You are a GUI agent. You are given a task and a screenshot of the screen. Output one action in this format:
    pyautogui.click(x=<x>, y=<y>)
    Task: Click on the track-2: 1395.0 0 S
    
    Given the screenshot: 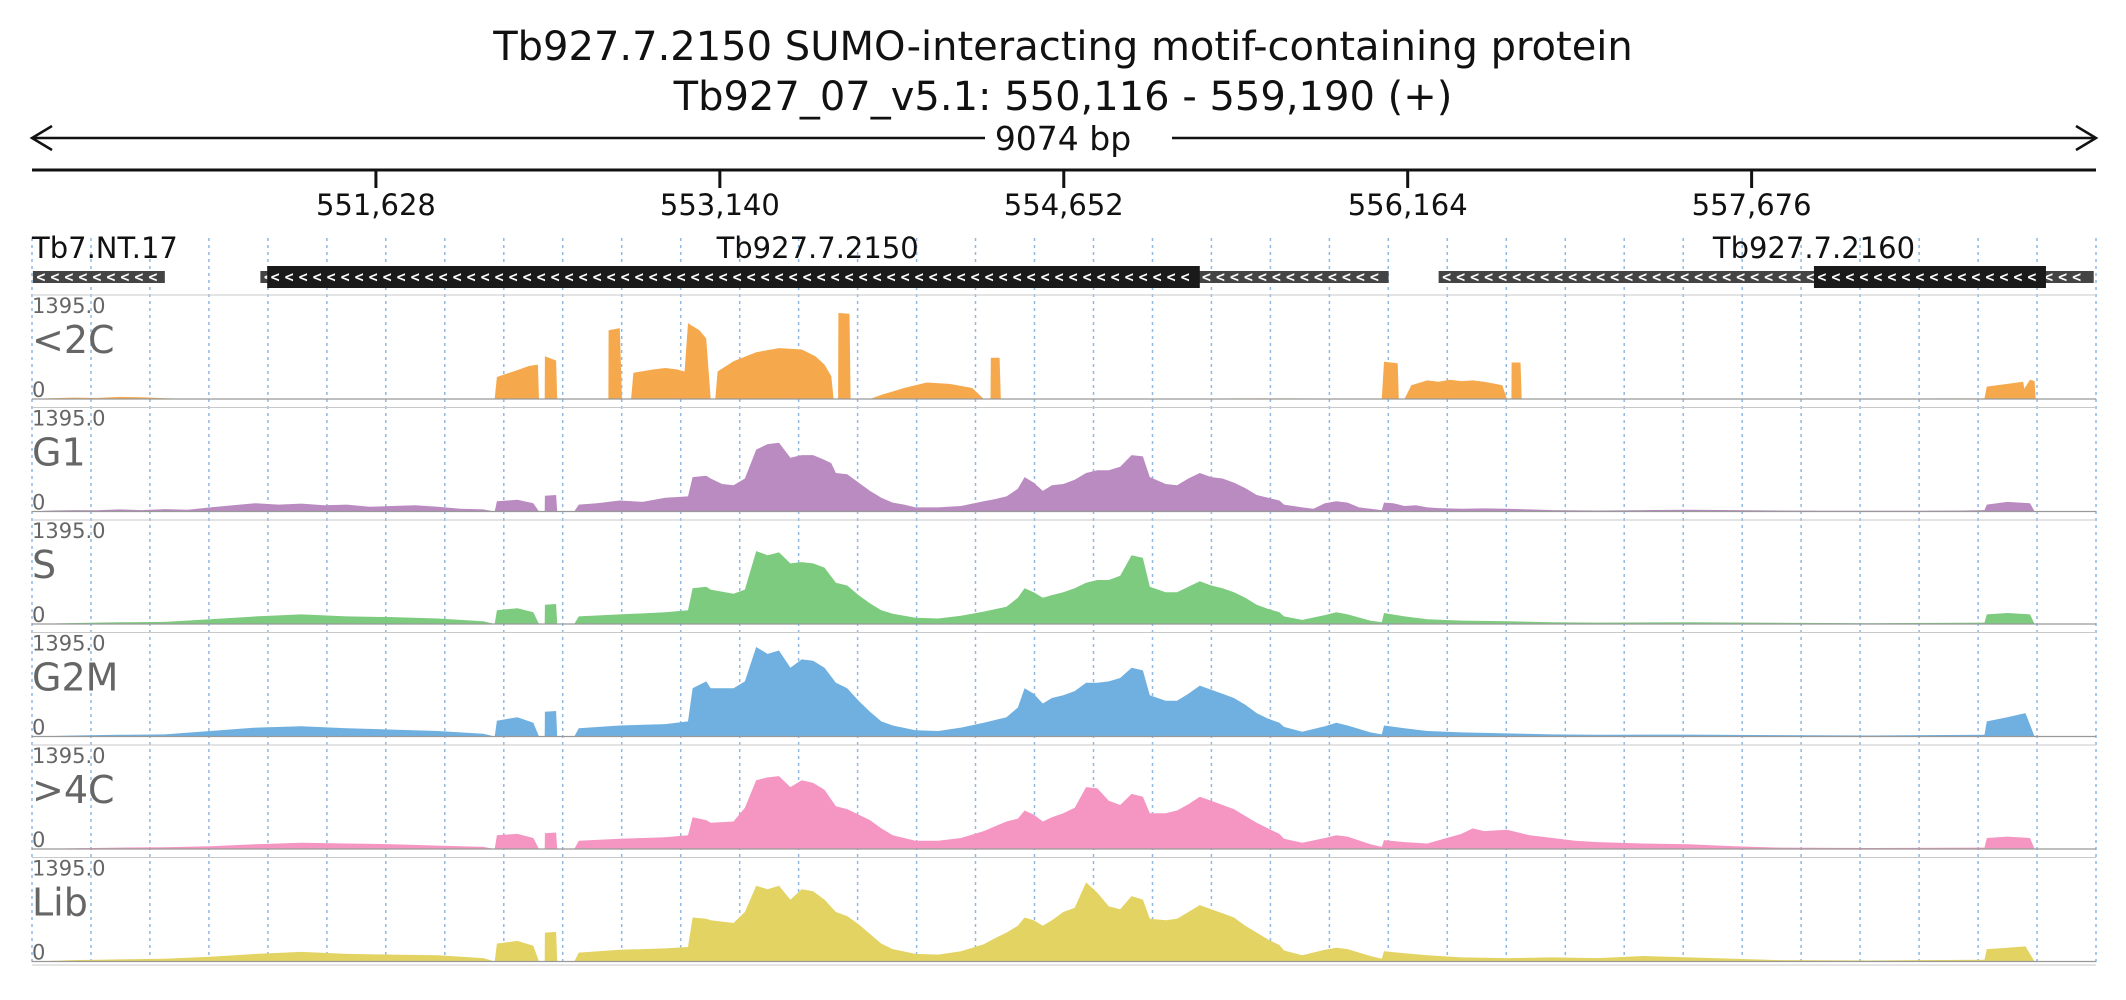 What is the action you would take?
    pyautogui.click(x=1064, y=573)
    